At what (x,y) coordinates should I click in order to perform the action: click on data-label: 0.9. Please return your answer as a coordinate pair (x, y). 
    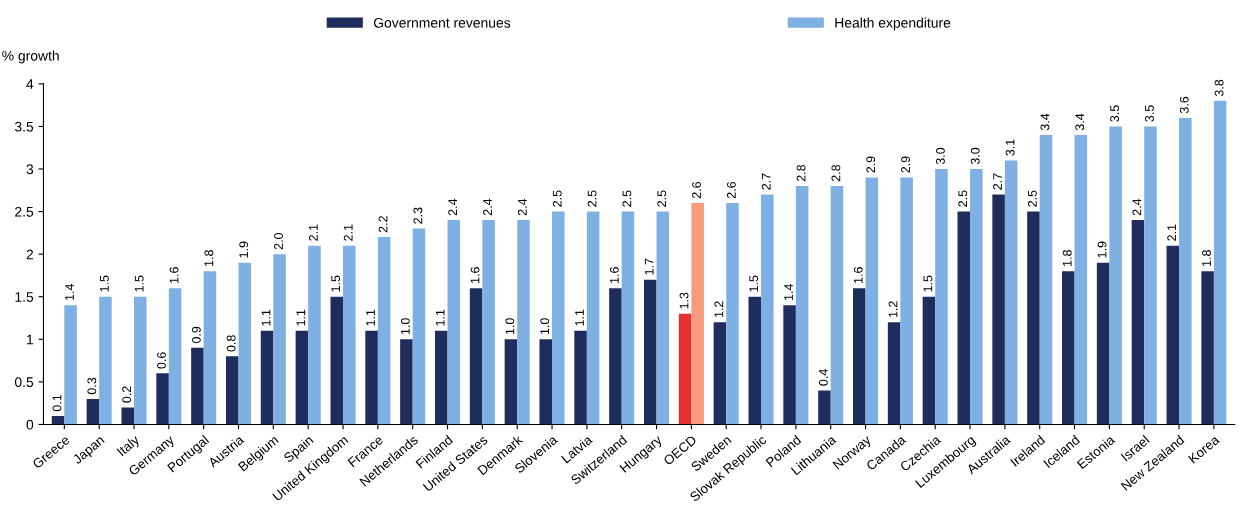
    Looking at the image, I should click on (196, 335).